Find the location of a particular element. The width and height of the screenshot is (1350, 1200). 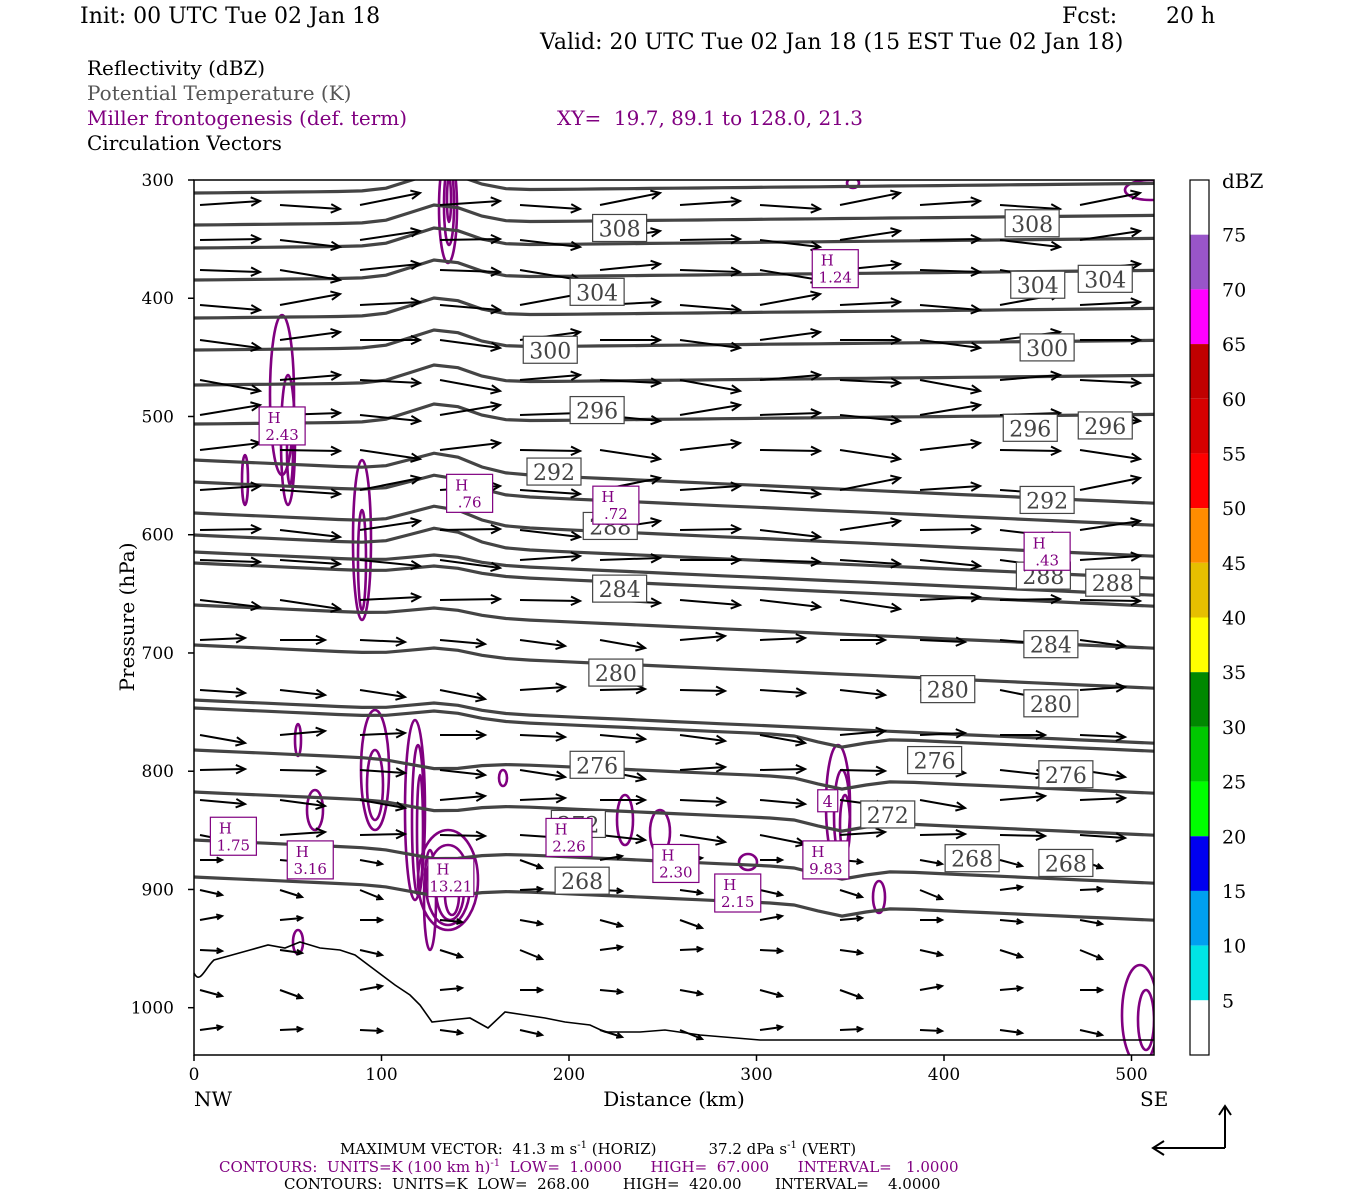

frontogenesis-max: H.76 is located at coordinates (470, 493).